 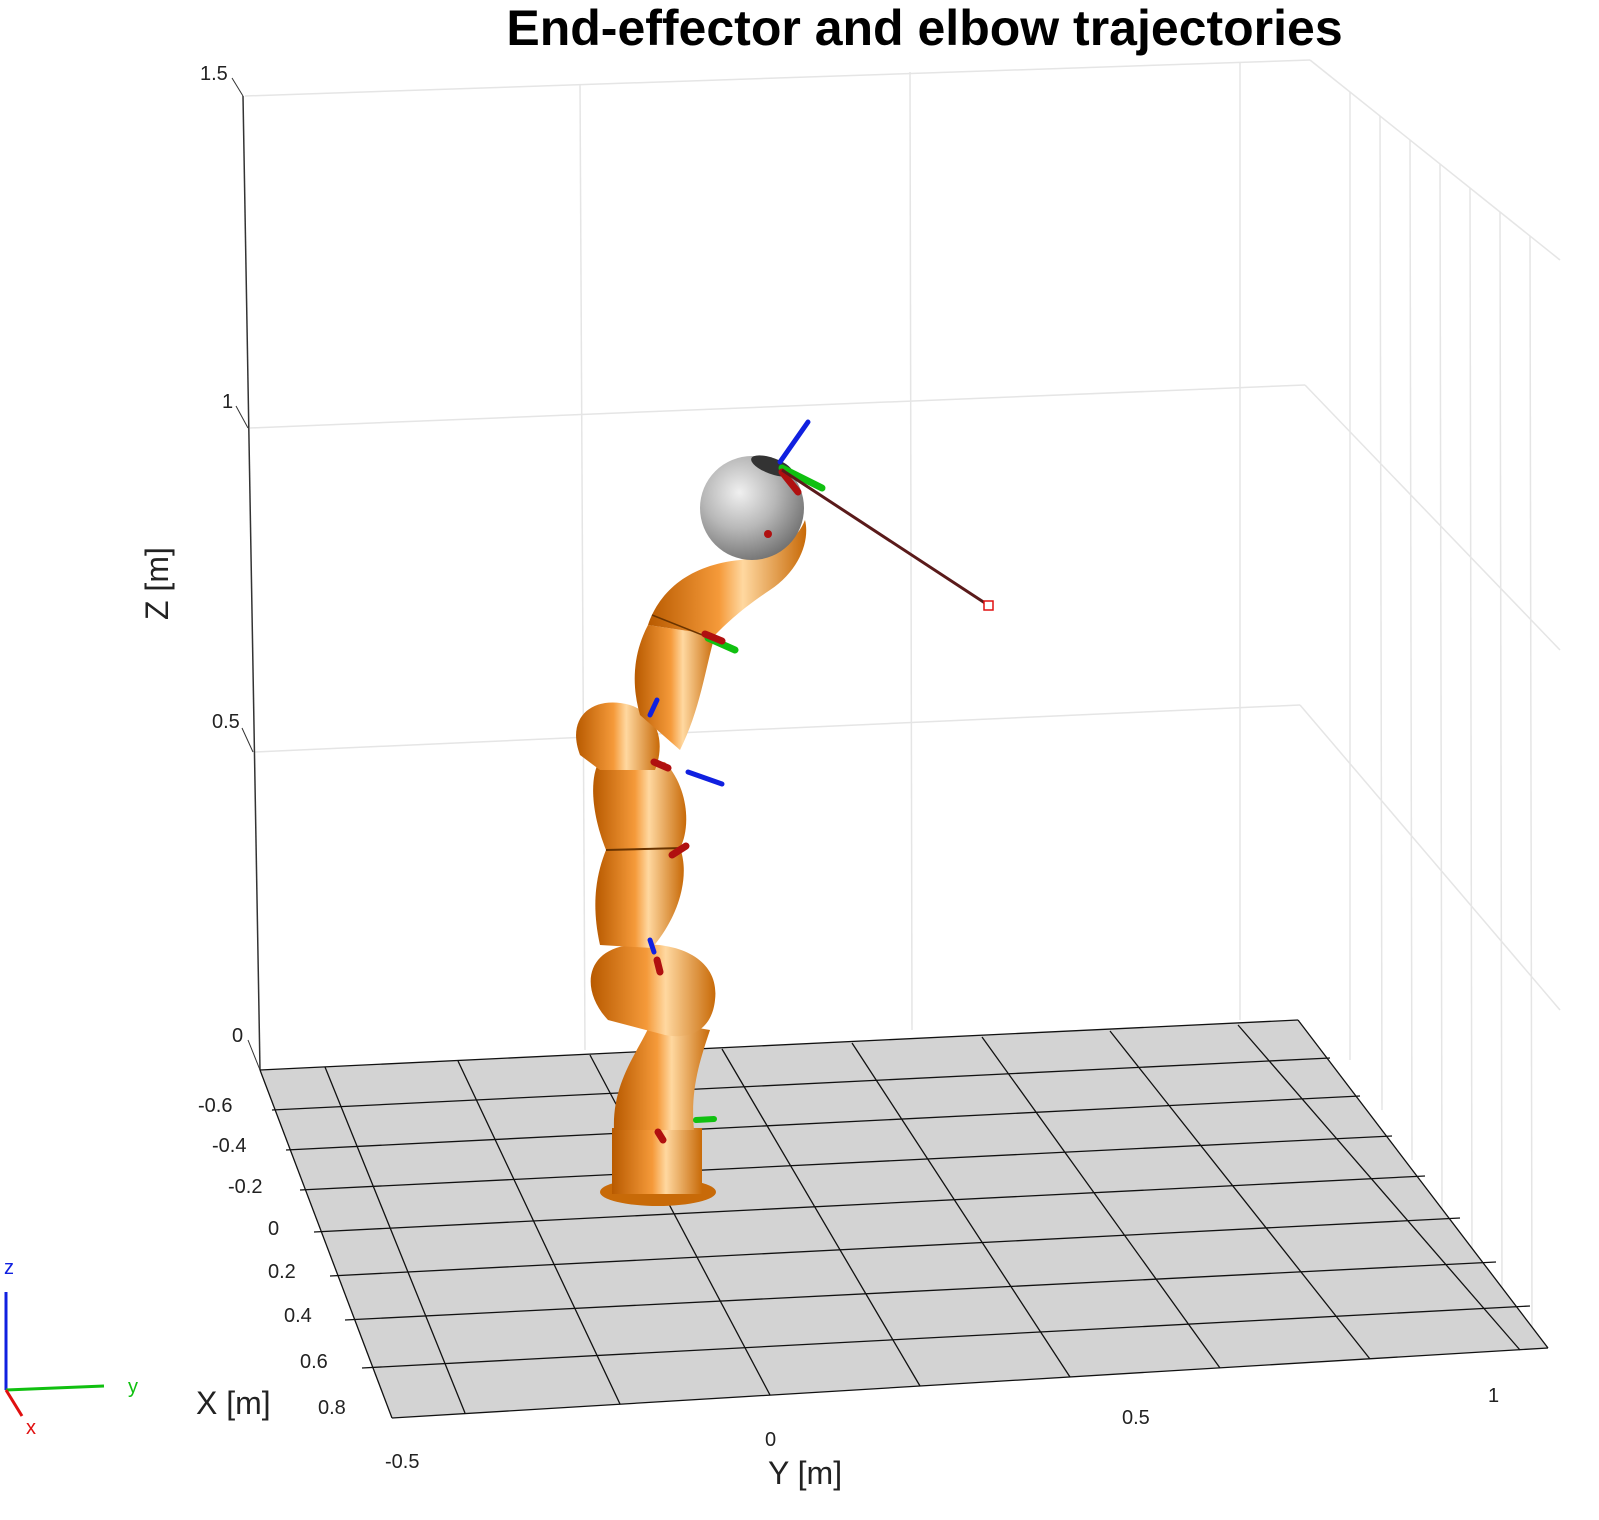 I want to click on y-tick-label: -0.5, so click(x=402, y=1462).